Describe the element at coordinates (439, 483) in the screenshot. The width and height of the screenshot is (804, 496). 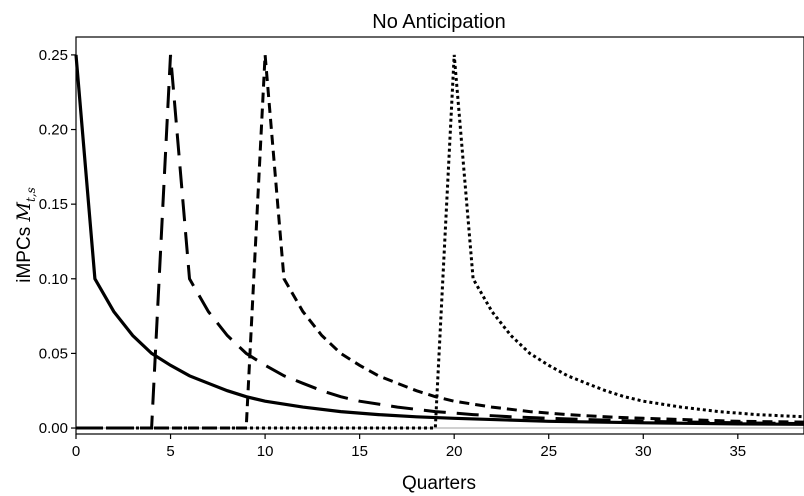
I see `x-axis-title: Quarters` at that location.